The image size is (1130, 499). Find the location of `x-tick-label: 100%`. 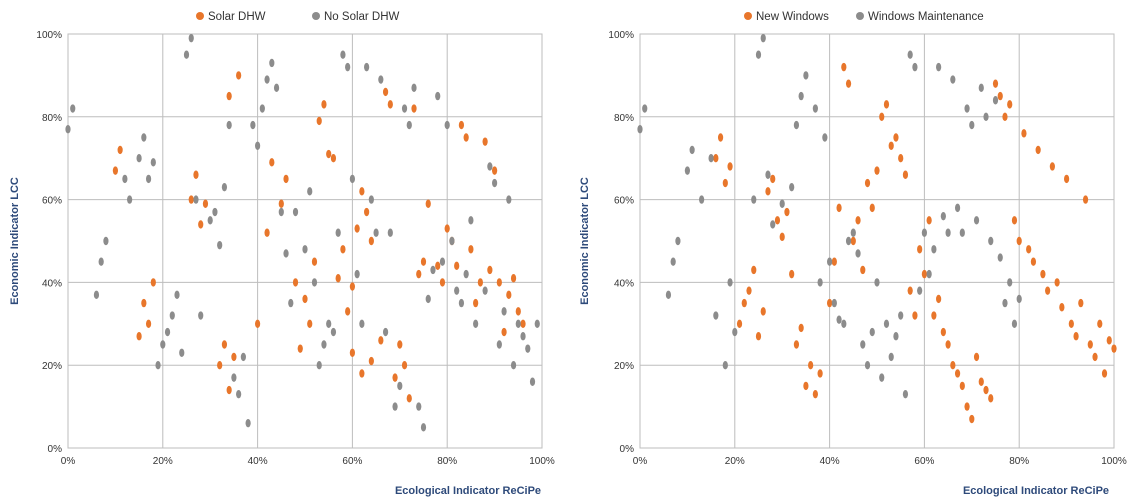

x-tick-label: 100% is located at coordinates (542, 461).